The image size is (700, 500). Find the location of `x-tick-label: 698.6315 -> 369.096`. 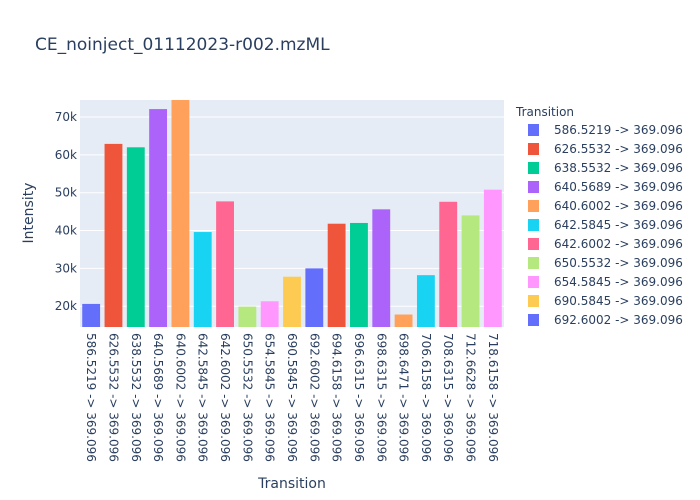

x-tick-label: 698.6315 -> 369.096 is located at coordinates (381, 397).